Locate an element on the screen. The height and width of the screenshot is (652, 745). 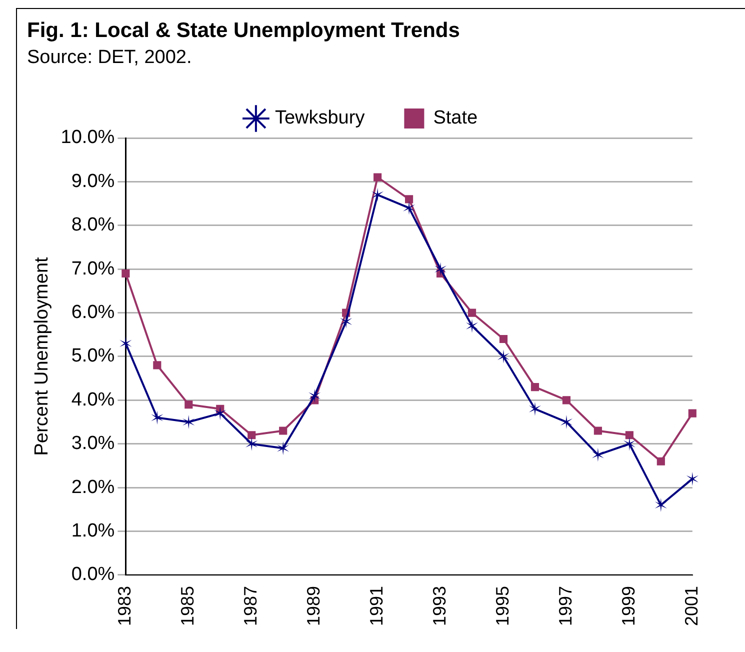
y-tick-label: 4.0% is located at coordinates (93, 399).